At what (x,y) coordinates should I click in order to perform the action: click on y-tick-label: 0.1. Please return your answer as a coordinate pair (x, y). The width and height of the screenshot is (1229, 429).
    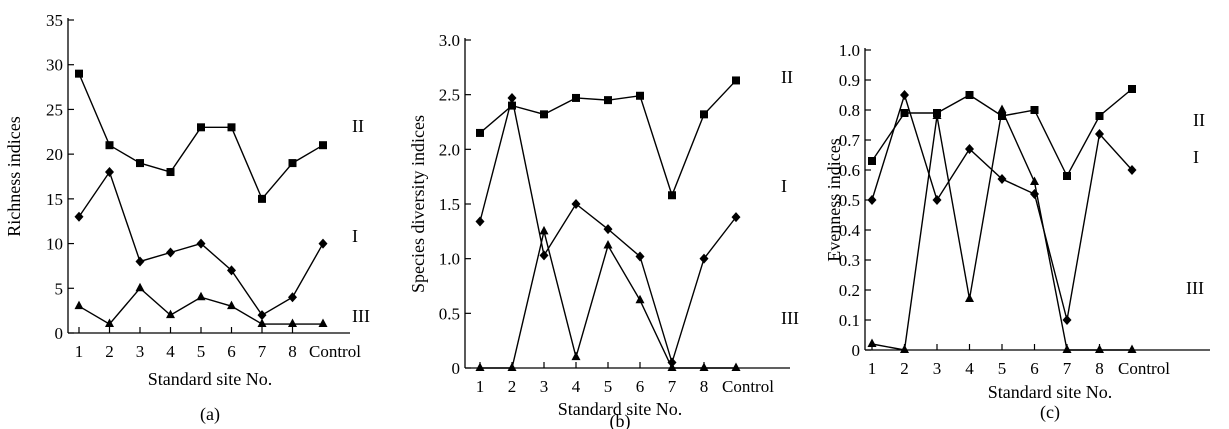
    Looking at the image, I should click on (849, 320).